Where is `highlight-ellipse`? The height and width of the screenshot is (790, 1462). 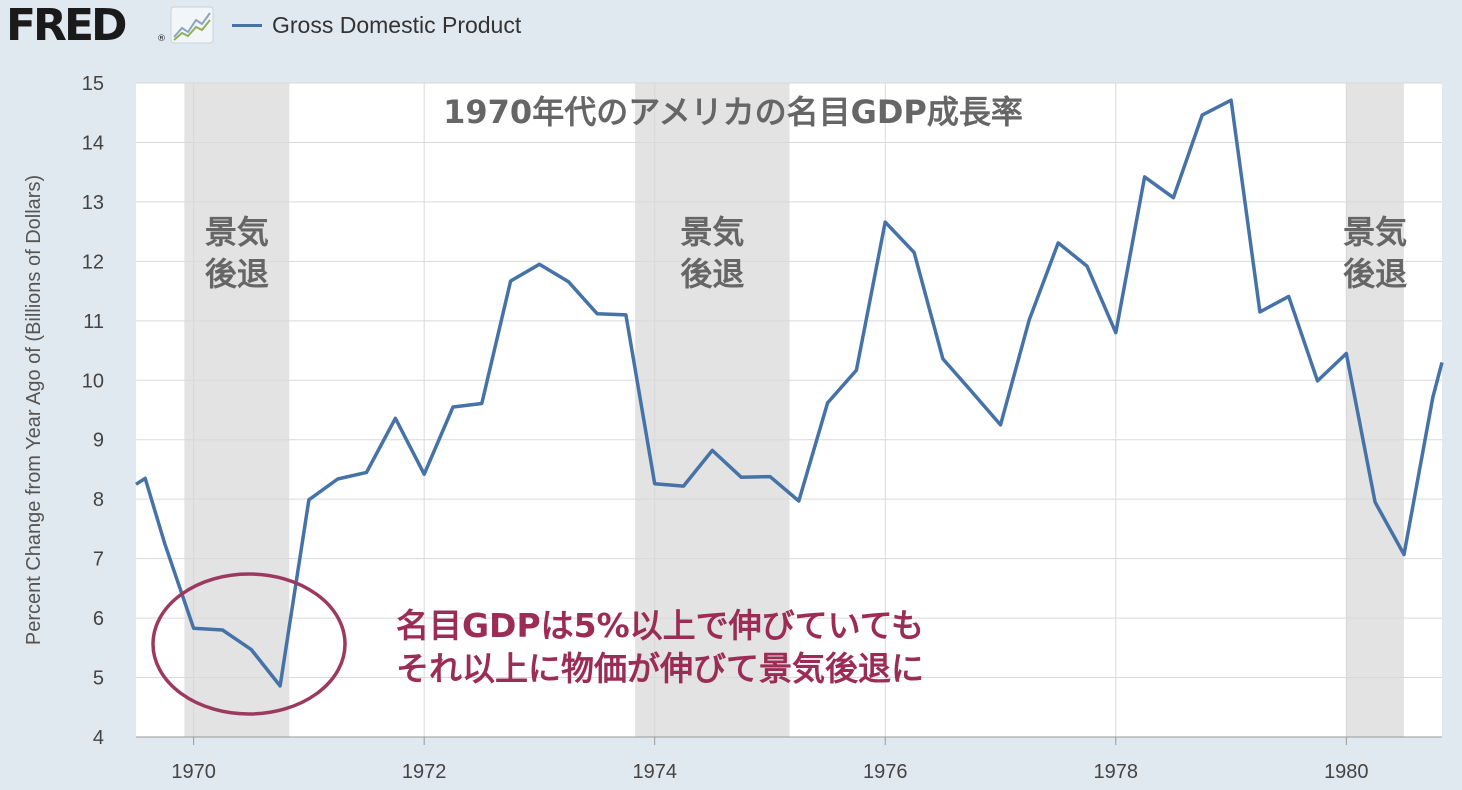 highlight-ellipse is located at coordinates (249, 644).